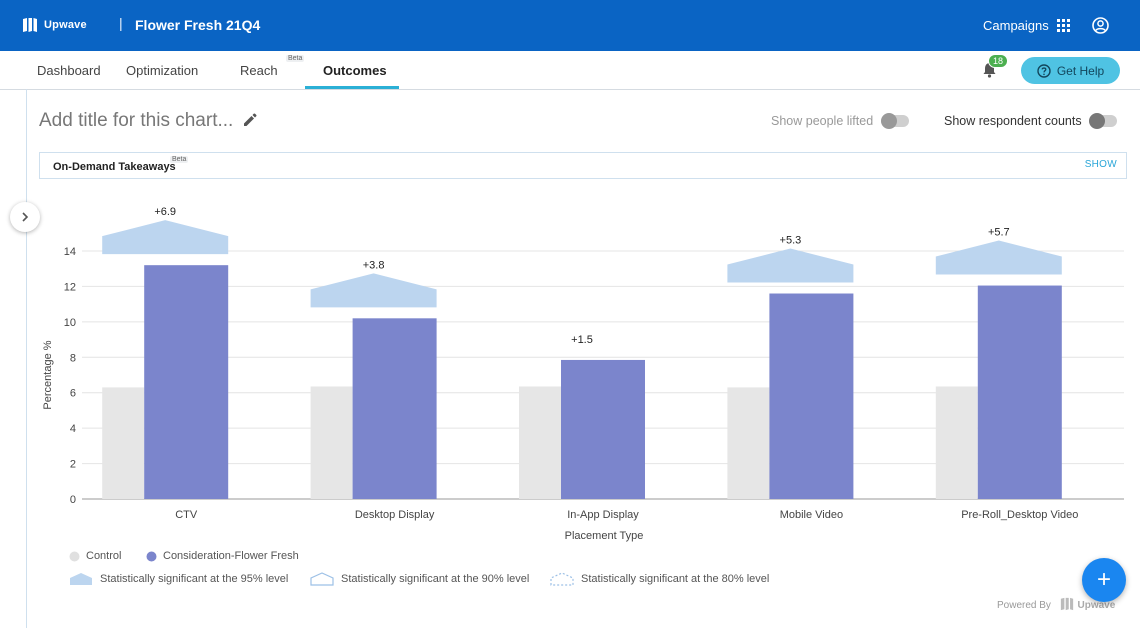  I want to click on show-people-lifted-toggle, so click(895, 121).